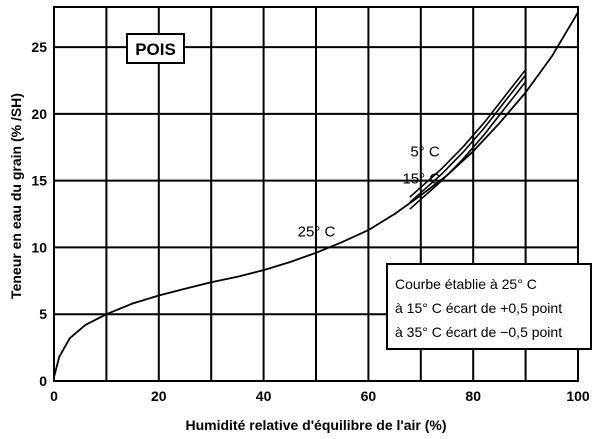  I want to click on note-line-3: à 35° C écart de −0,5 point, so click(478, 332).